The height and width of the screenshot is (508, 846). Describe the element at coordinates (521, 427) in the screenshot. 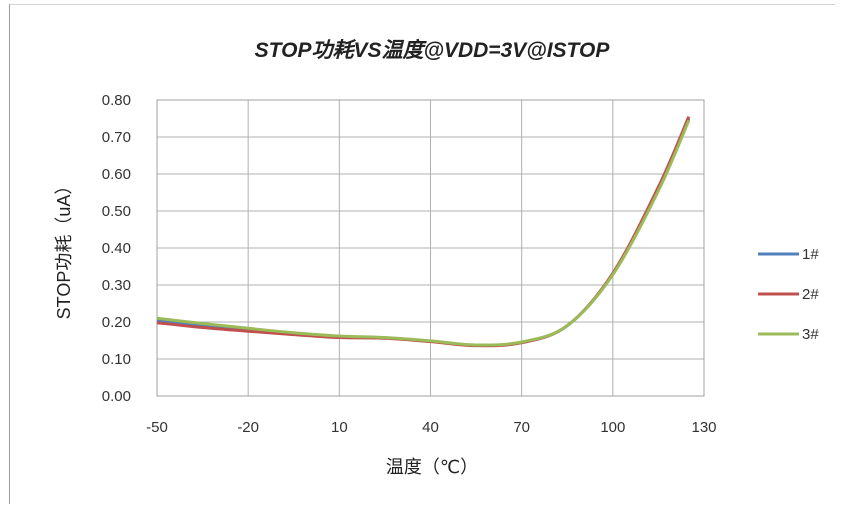

I see `x-tick-label: 70` at that location.